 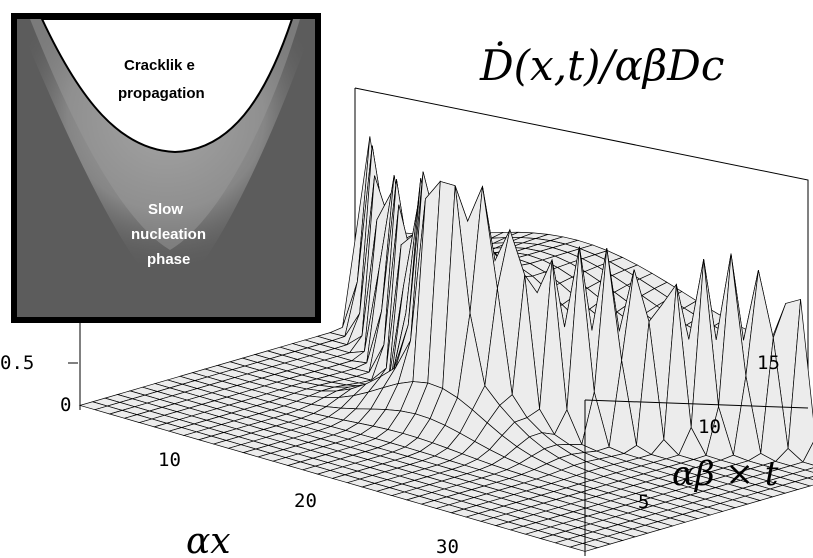 What do you see at coordinates (39, 384) in the screenshot?
I see `z-axis: 0.5 0` at bounding box center [39, 384].